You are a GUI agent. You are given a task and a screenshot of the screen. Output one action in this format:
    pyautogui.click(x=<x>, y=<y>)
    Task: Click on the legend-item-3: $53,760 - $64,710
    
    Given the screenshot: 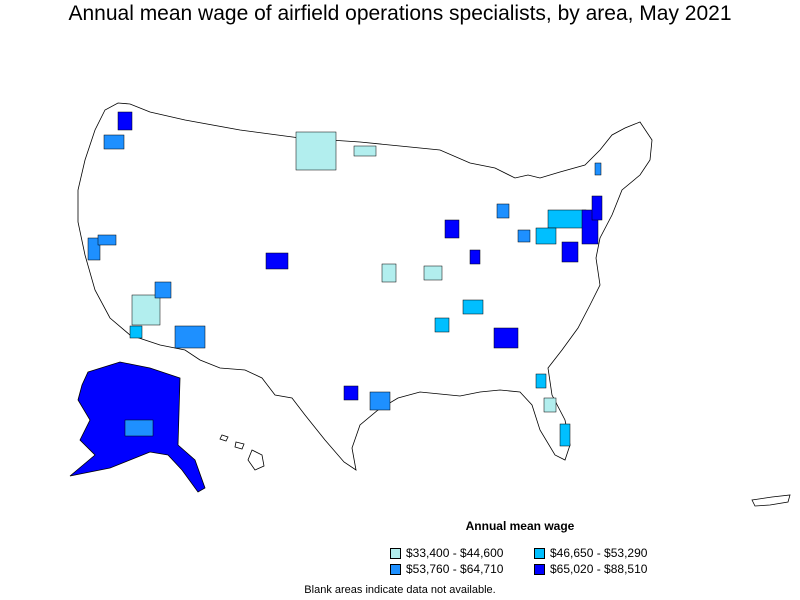 What is the action you would take?
    pyautogui.click(x=446, y=569)
    